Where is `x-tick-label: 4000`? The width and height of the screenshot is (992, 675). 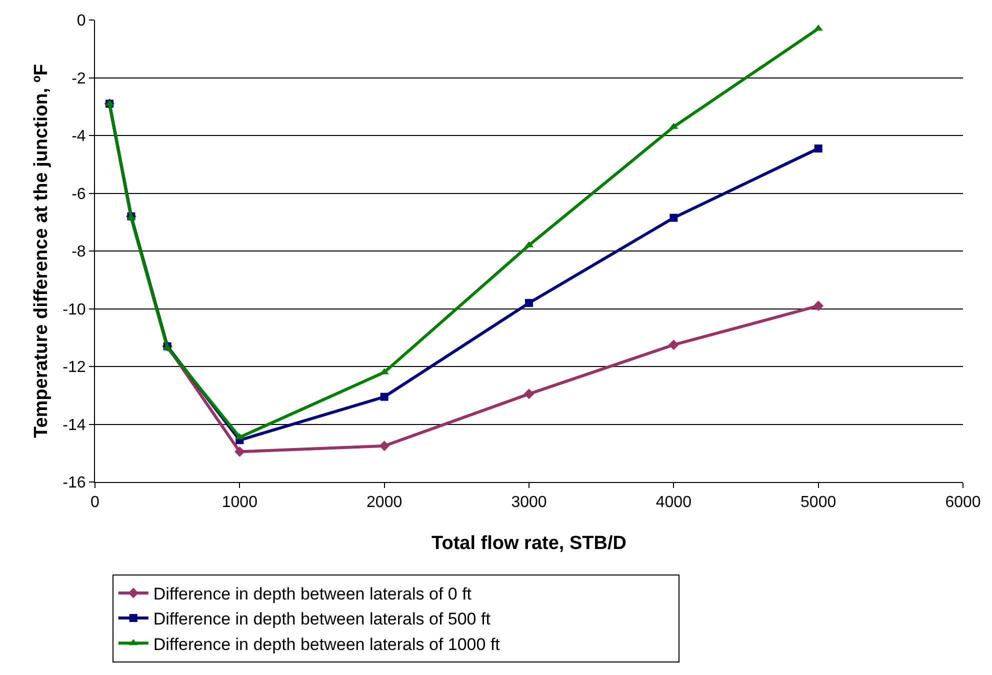 x-tick-label: 4000 is located at coordinates (674, 503).